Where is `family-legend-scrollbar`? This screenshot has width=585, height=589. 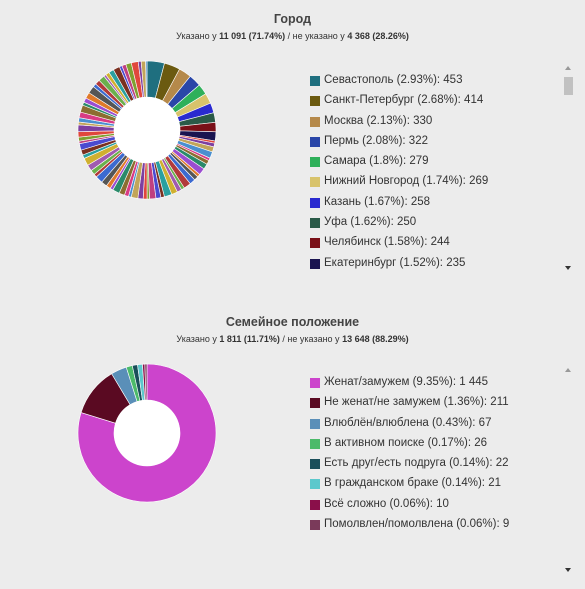 family-legend-scrollbar is located at coordinates (569, 471).